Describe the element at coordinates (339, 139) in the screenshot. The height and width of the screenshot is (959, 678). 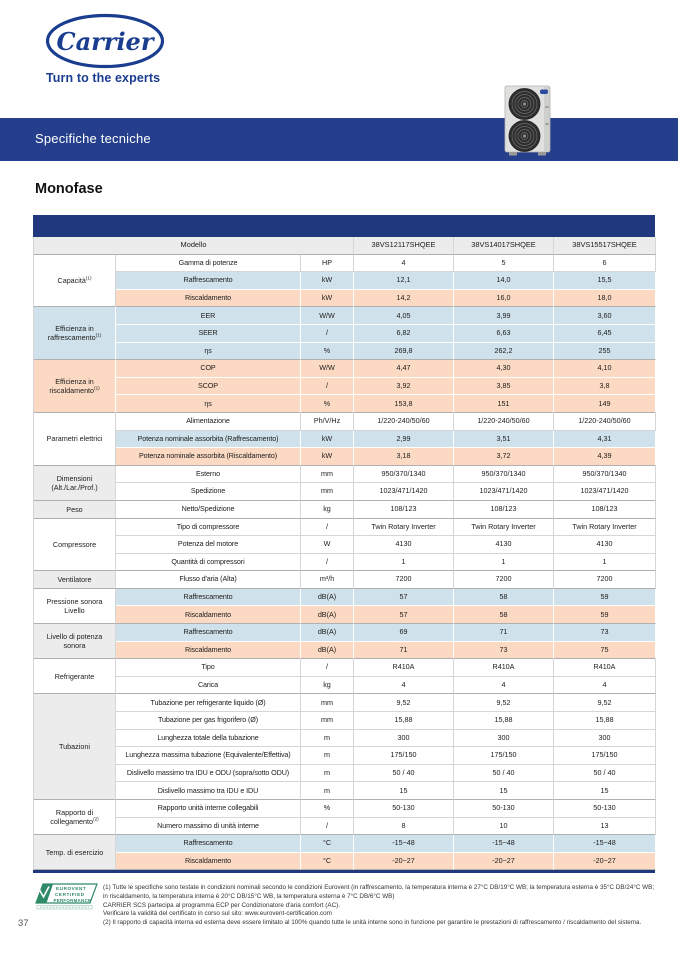
I see `section-banner: Specifiche tecniche` at that location.